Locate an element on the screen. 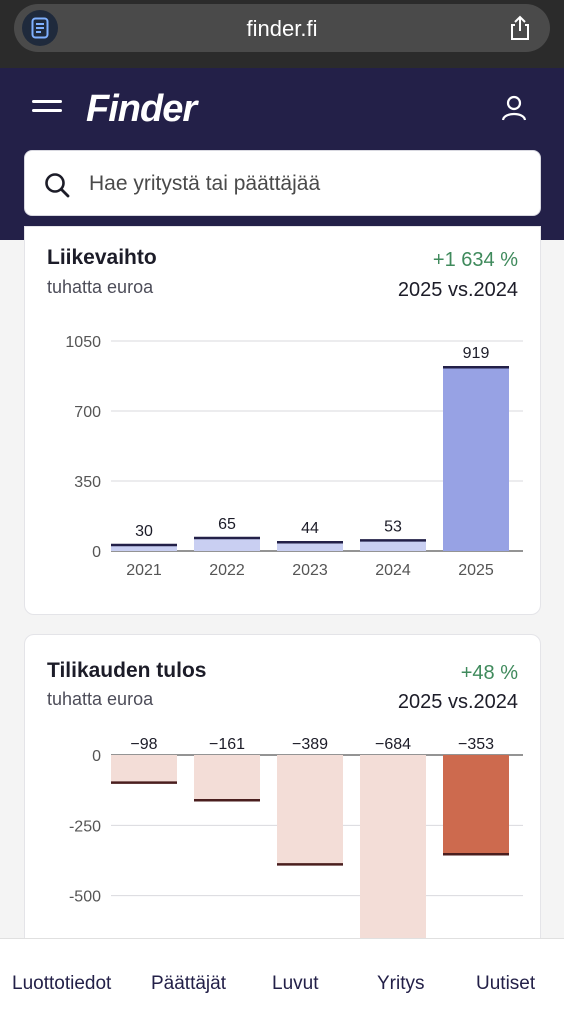 Image resolution: width=564 pixels, height=1024 pixels. search-input is located at coordinates (299, 184).